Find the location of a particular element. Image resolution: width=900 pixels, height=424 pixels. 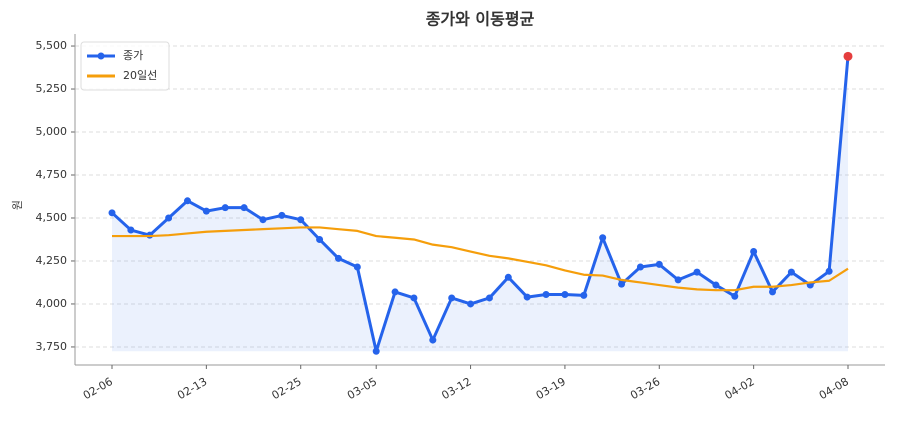

x-tick-label: 03-05 is located at coordinates (362, 388).